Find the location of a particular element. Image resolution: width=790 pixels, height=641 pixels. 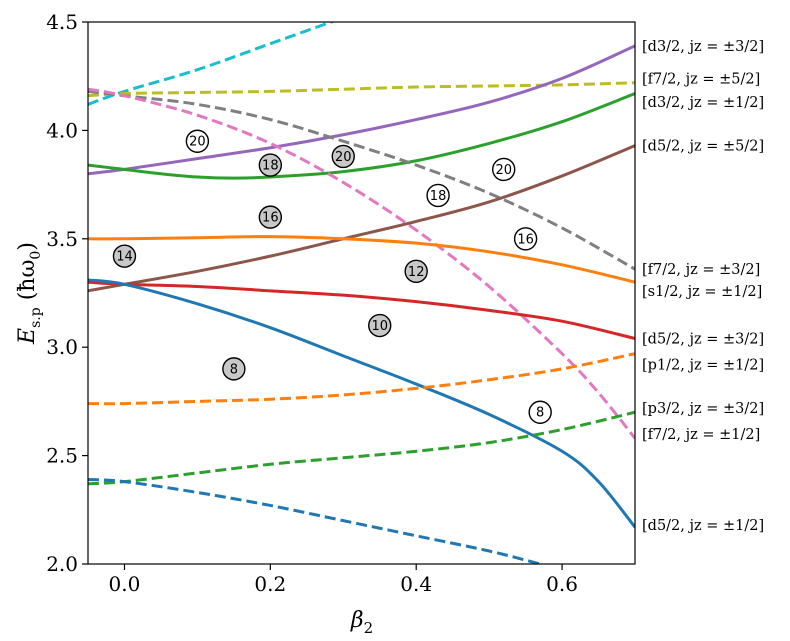

state-label: [p3/2, jz = ±3/2] is located at coordinates (703, 409).